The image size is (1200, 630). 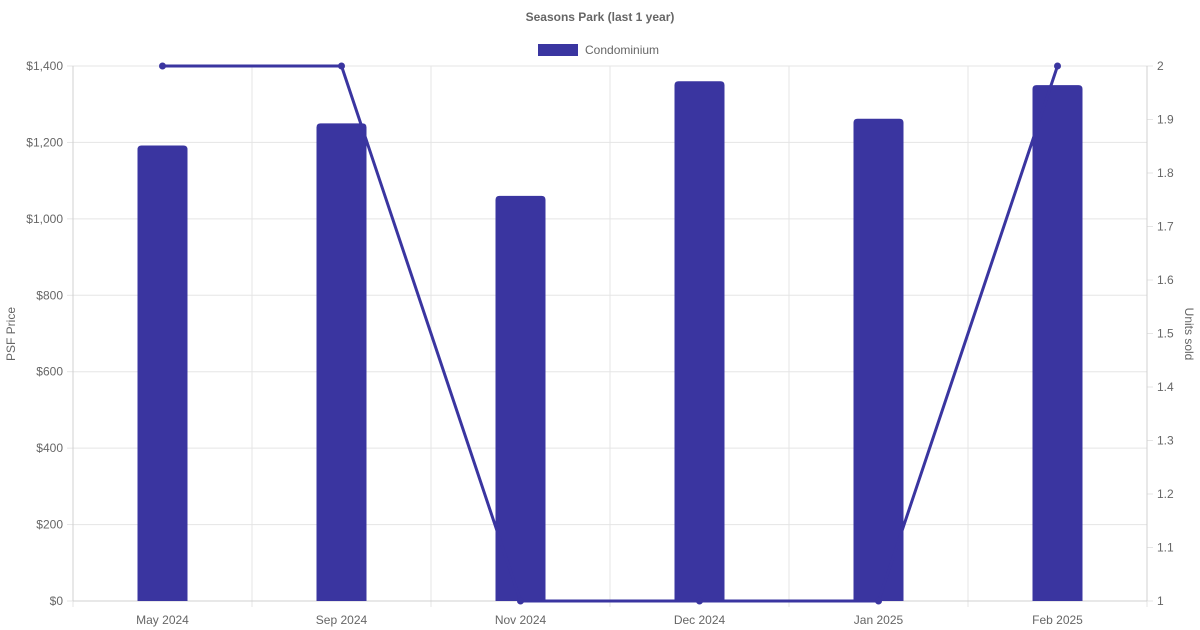 I want to click on y-right-tick-label: 2, so click(x=1160, y=66).